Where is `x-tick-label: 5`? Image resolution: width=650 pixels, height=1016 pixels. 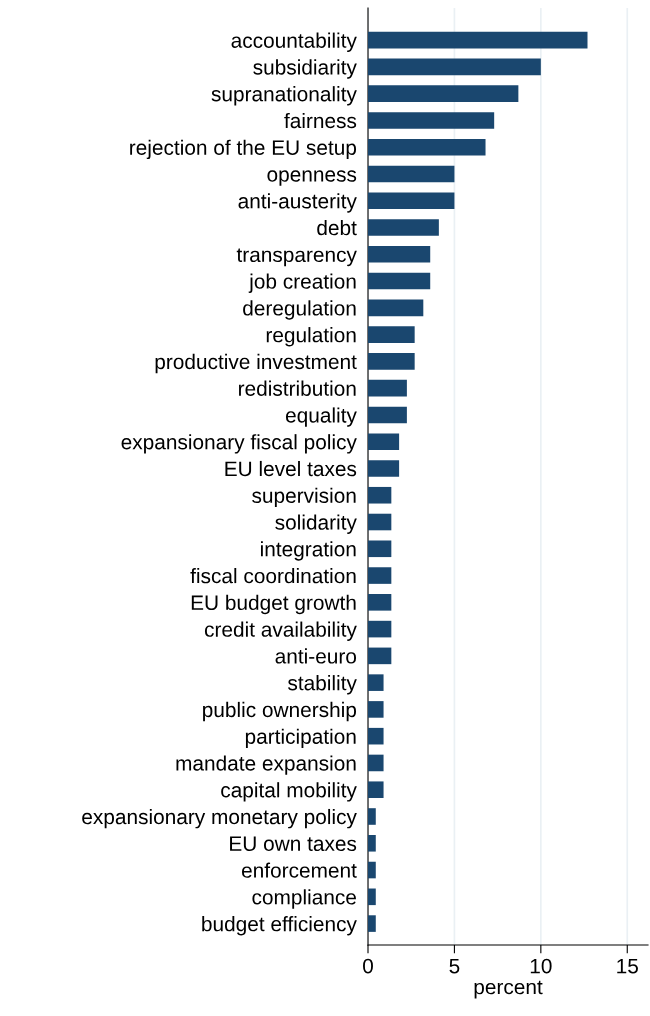
x-tick-label: 5 is located at coordinates (454, 966).